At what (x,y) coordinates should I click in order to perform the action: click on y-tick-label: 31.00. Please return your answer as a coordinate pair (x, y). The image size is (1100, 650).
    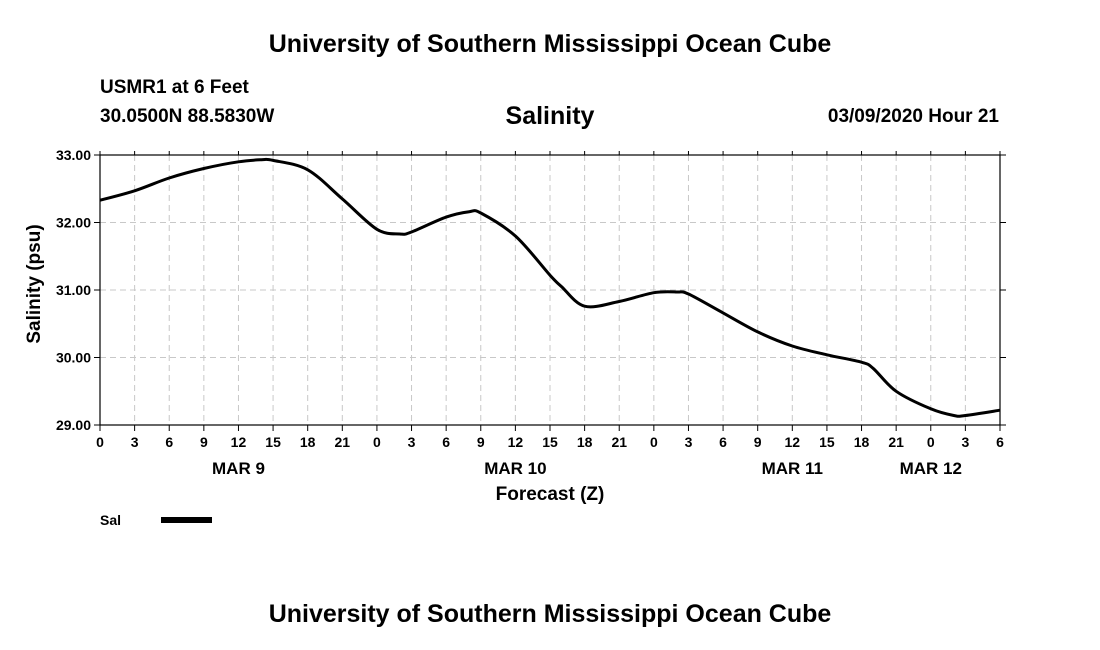
    Looking at the image, I should click on (73, 290).